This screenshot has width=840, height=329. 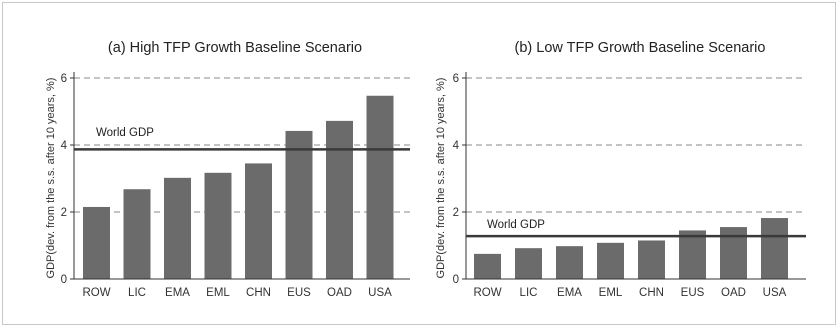 I want to click on y-tick-label-a: 4, so click(x=64, y=146).